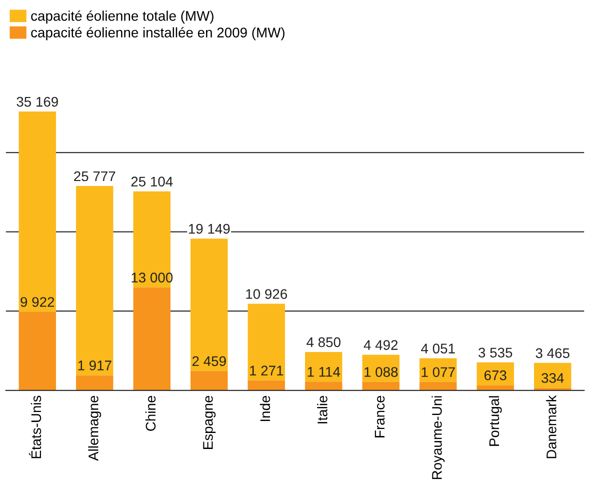 The width and height of the screenshot is (590, 488). Describe the element at coordinates (152, 181) in the screenshot. I see `total-label: 25 104` at that location.